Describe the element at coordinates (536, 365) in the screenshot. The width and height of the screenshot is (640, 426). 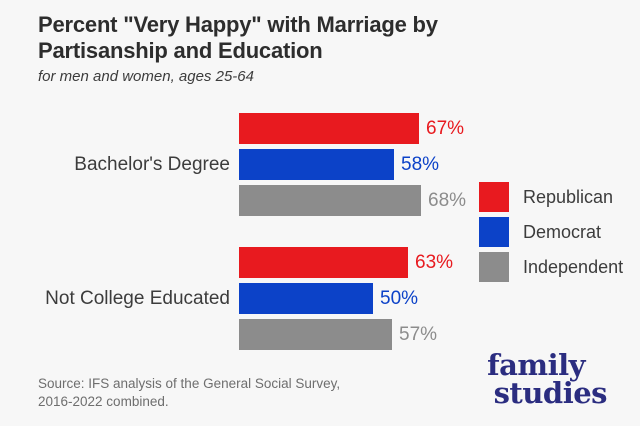
I see `logo-word-family: family` at that location.